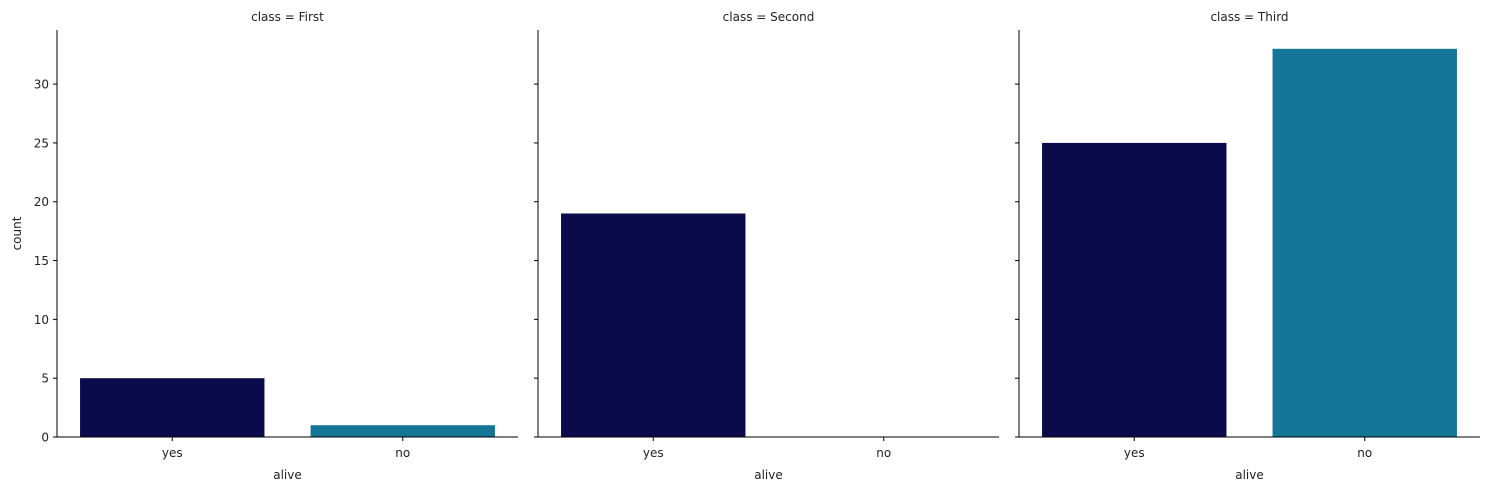 The image size is (1489, 490). Describe the element at coordinates (41, 261) in the screenshot. I see `y-tick-label: 15` at that location.